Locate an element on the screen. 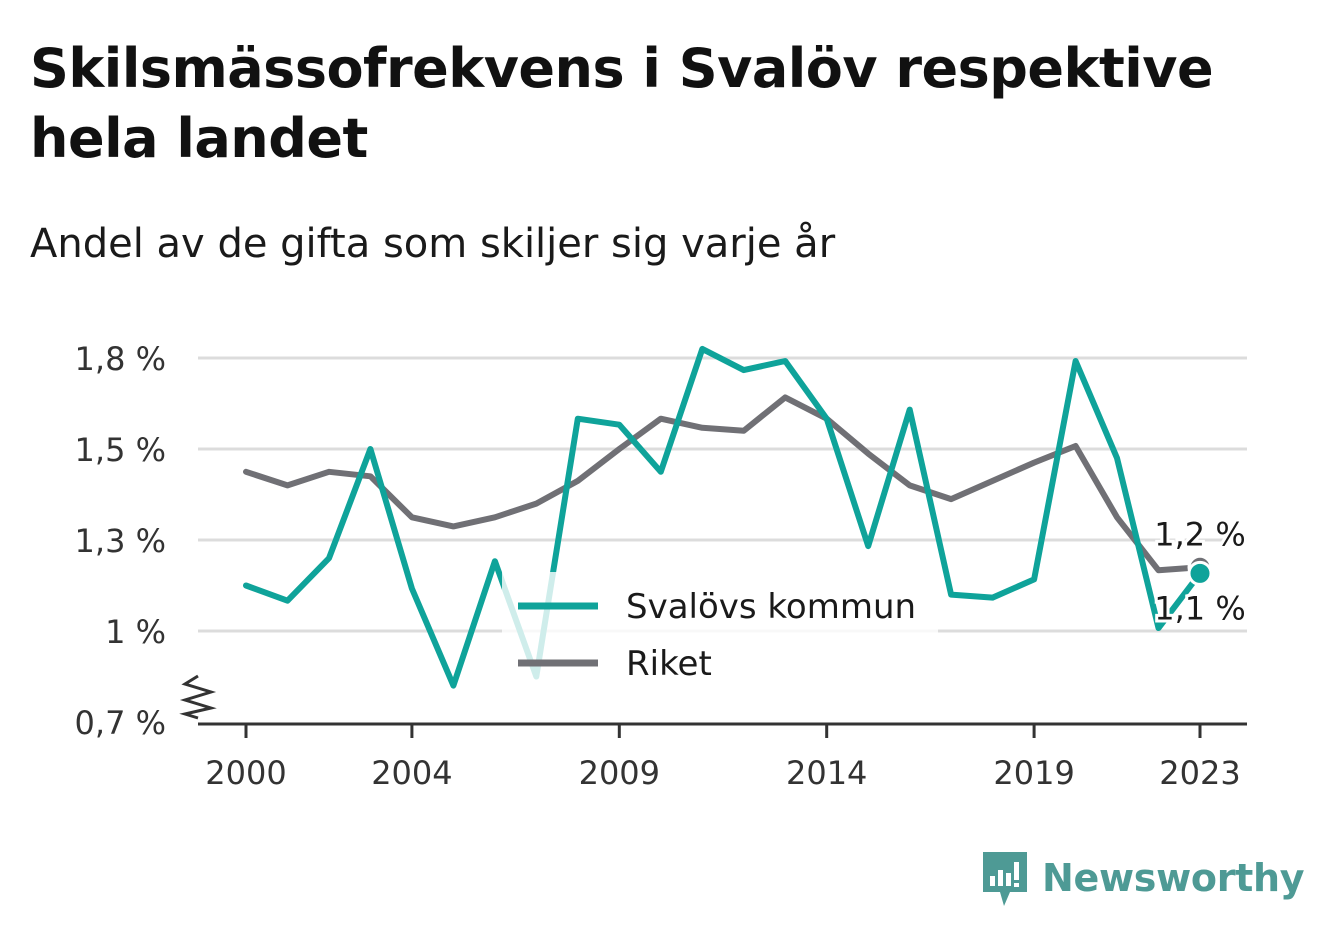 The image size is (1322, 939). legend: Svalövs kommun Riket is located at coordinates (720, 632).